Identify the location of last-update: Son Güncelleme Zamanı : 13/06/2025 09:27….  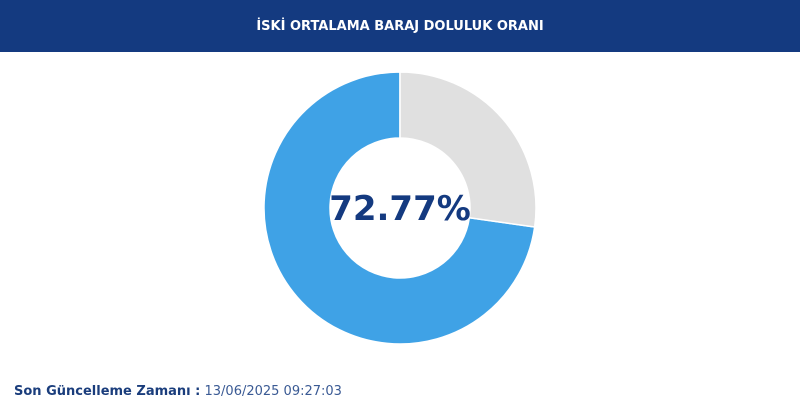
(178, 391).